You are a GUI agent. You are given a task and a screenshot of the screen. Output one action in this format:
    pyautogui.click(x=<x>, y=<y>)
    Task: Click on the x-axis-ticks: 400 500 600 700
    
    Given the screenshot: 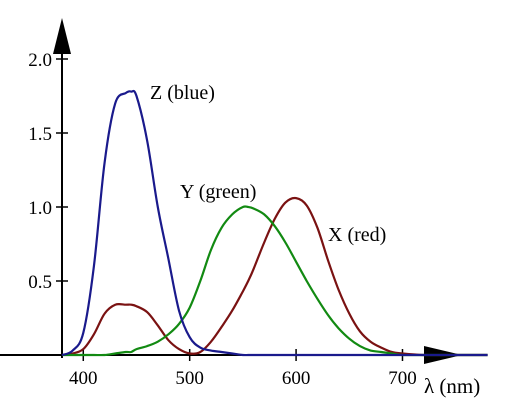 What is the action you would take?
    pyautogui.click(x=243, y=369)
    